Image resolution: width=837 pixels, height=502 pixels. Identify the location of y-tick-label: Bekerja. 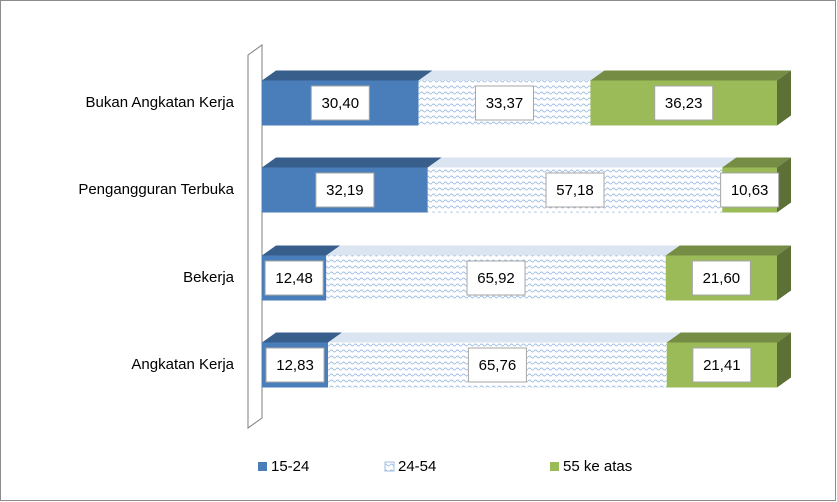
(209, 277).